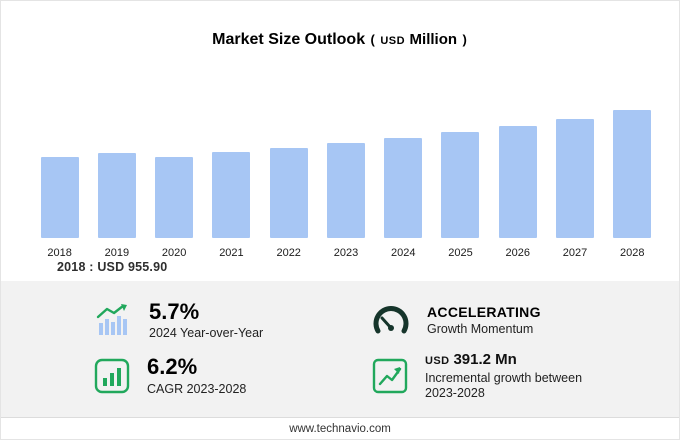 This screenshot has width=680, height=440. I want to click on chart-column: 2023, so click(345, 201).